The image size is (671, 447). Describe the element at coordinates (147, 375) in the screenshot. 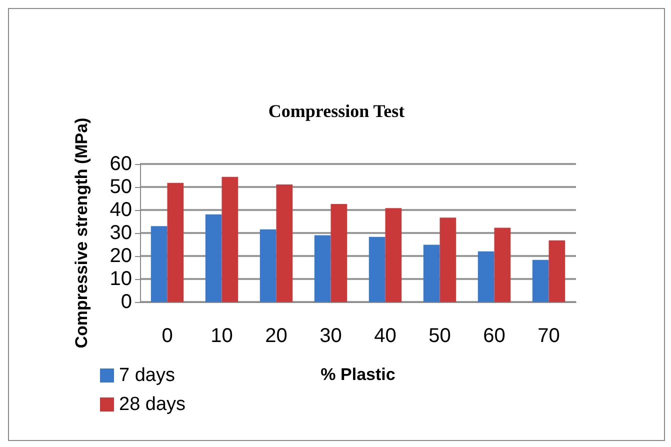

I see `legend-label: 7 days` at that location.